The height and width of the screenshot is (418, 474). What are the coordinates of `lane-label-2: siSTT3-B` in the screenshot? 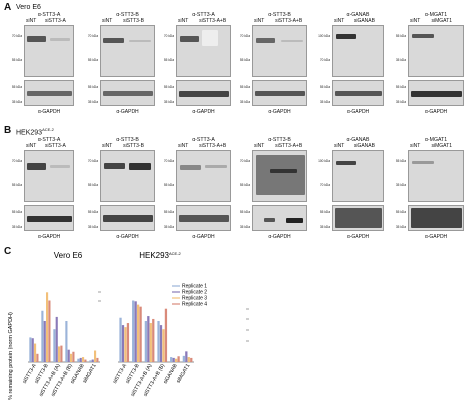 It's located at (133, 146).